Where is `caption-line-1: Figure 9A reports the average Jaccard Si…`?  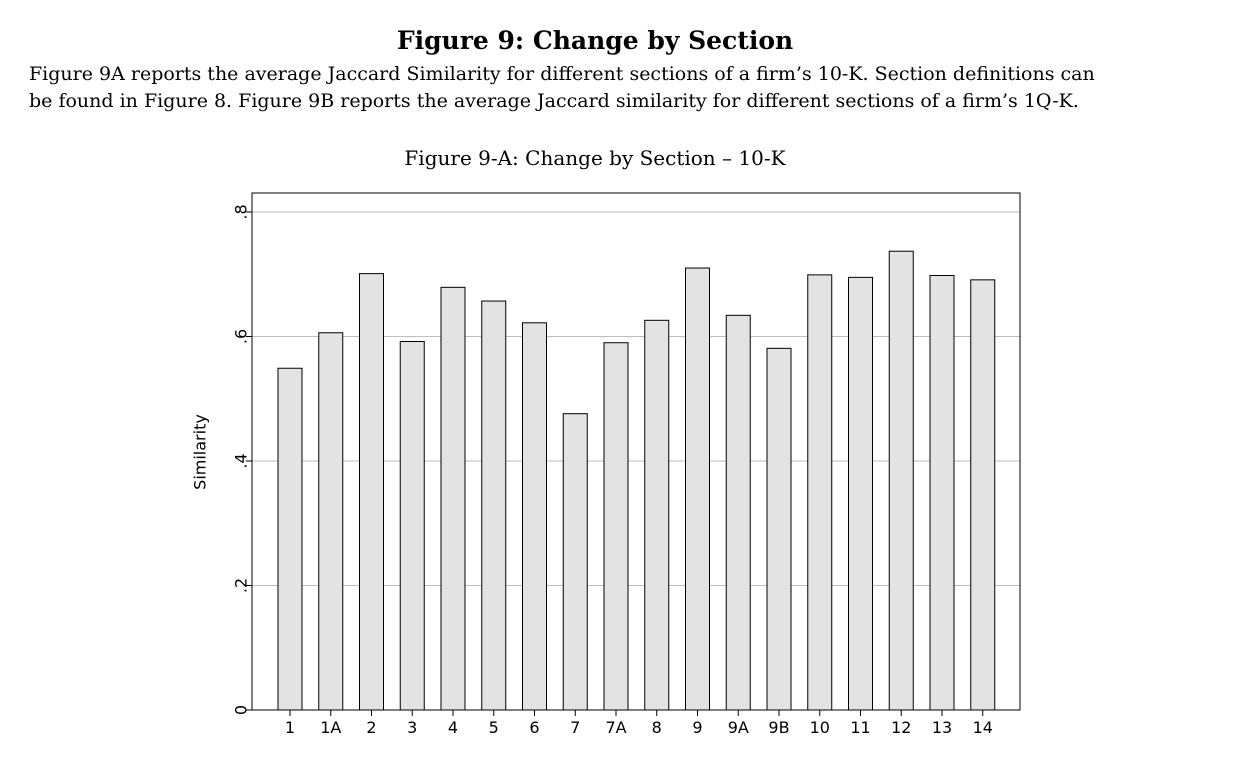
caption-line-1: Figure 9A reports the average Jaccard Si… is located at coordinates (562, 74).